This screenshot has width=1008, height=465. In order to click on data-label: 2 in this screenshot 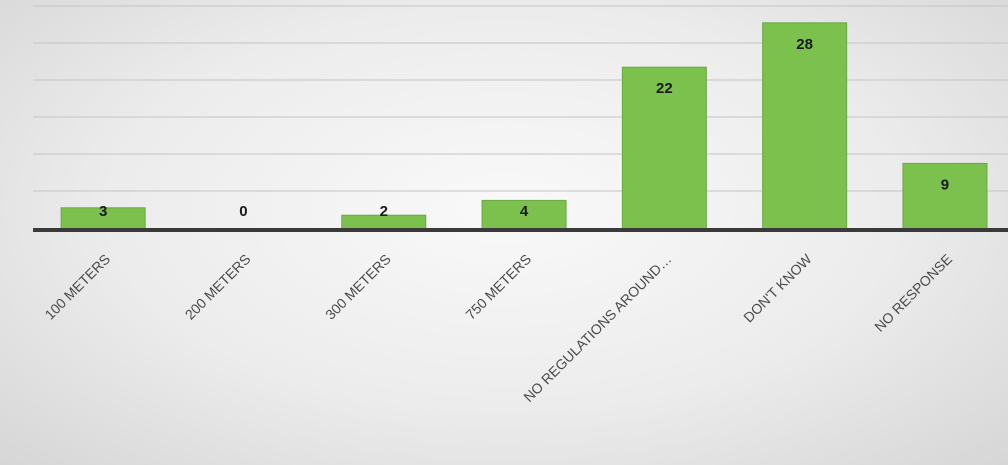, I will do `click(384, 211)`.